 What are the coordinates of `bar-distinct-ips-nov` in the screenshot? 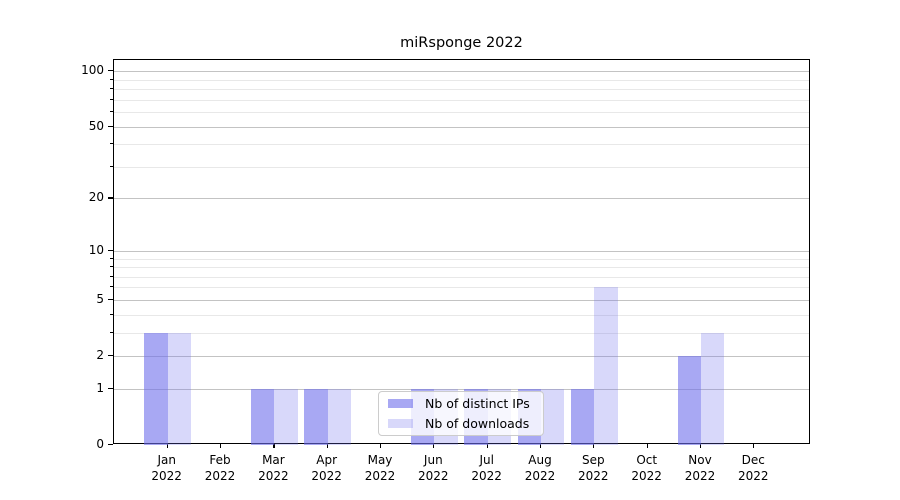 It's located at (689, 400).